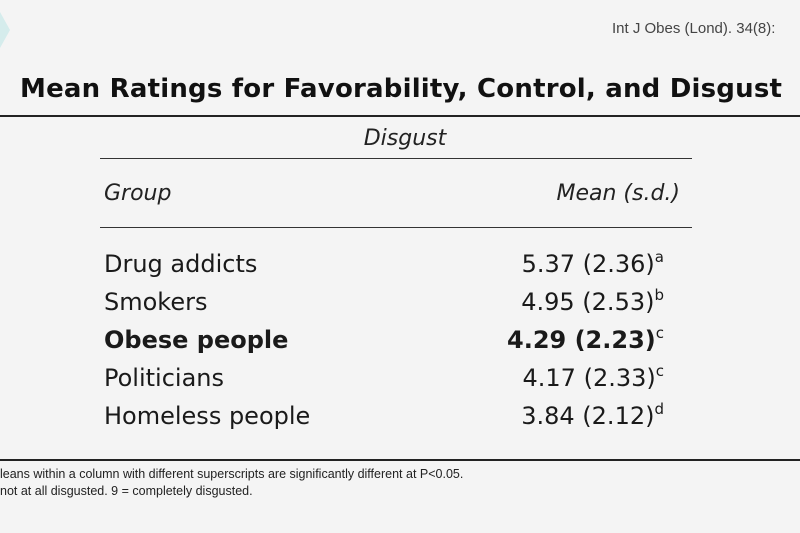  I want to click on mean-value: 4.29 (2.23)c, so click(585, 339).